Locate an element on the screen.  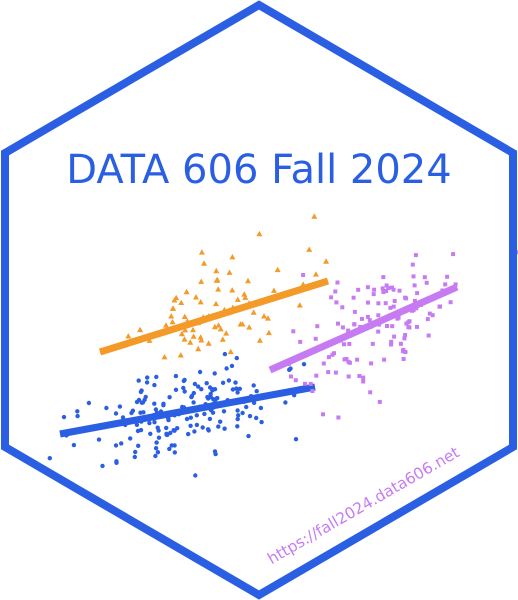
purple-trend-line is located at coordinates (363, 328).